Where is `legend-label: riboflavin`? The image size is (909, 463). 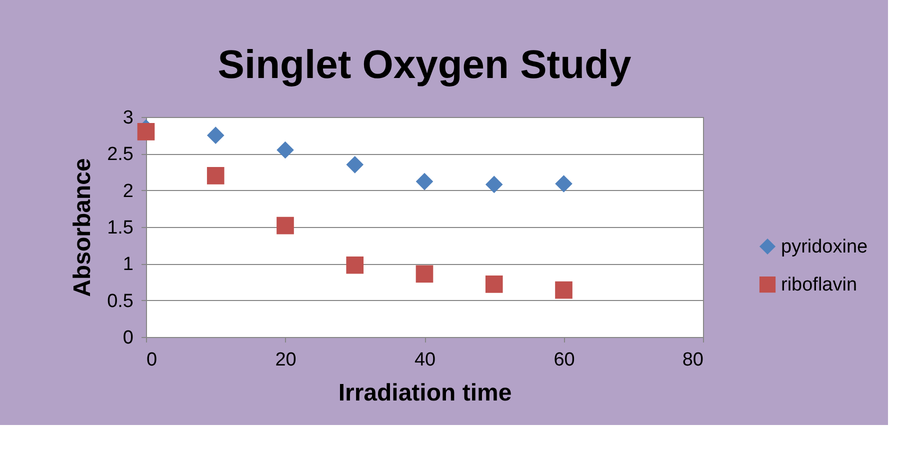 legend-label: riboflavin is located at coordinates (819, 285).